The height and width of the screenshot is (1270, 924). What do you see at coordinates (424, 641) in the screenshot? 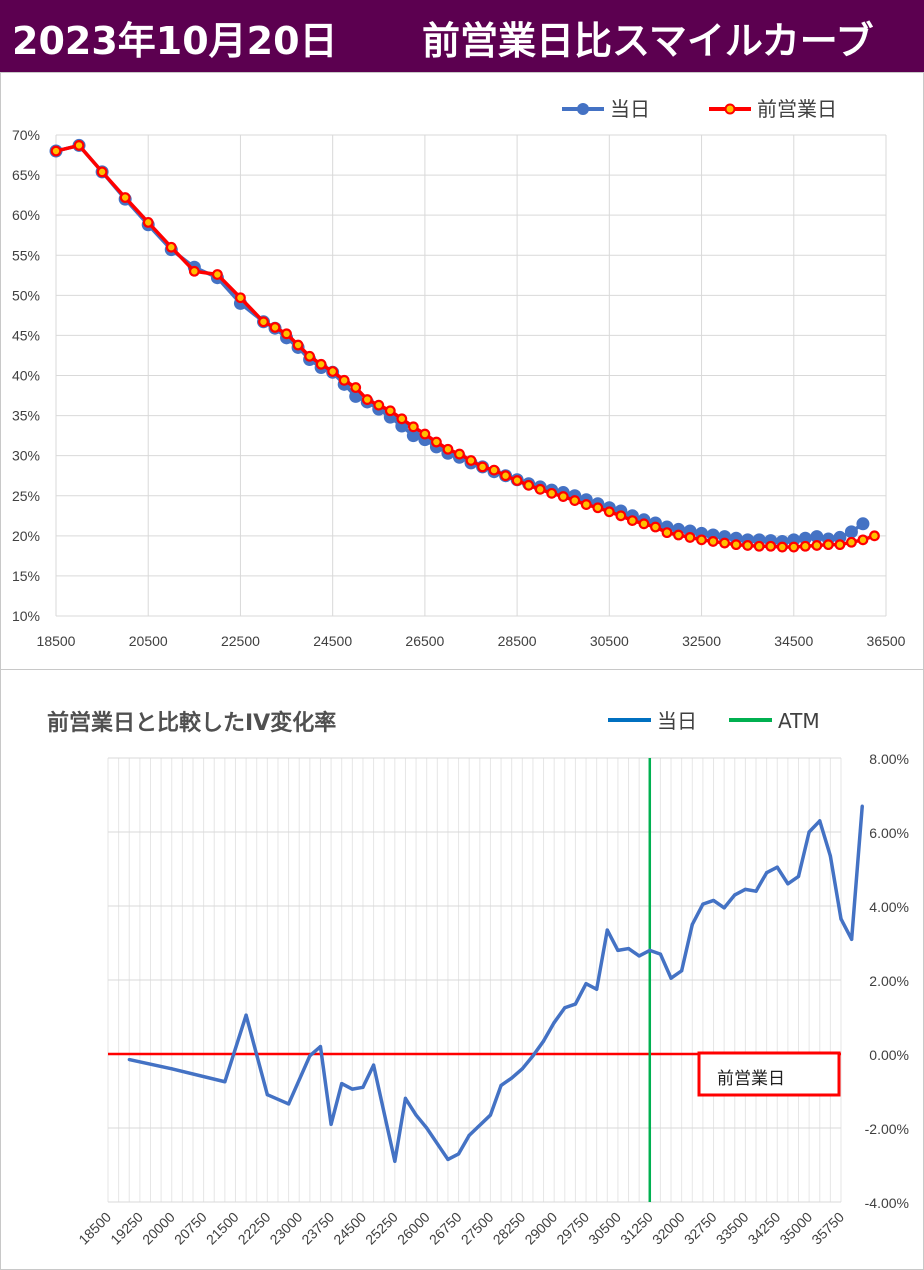
I see `x-tick-label: 26500` at bounding box center [424, 641].